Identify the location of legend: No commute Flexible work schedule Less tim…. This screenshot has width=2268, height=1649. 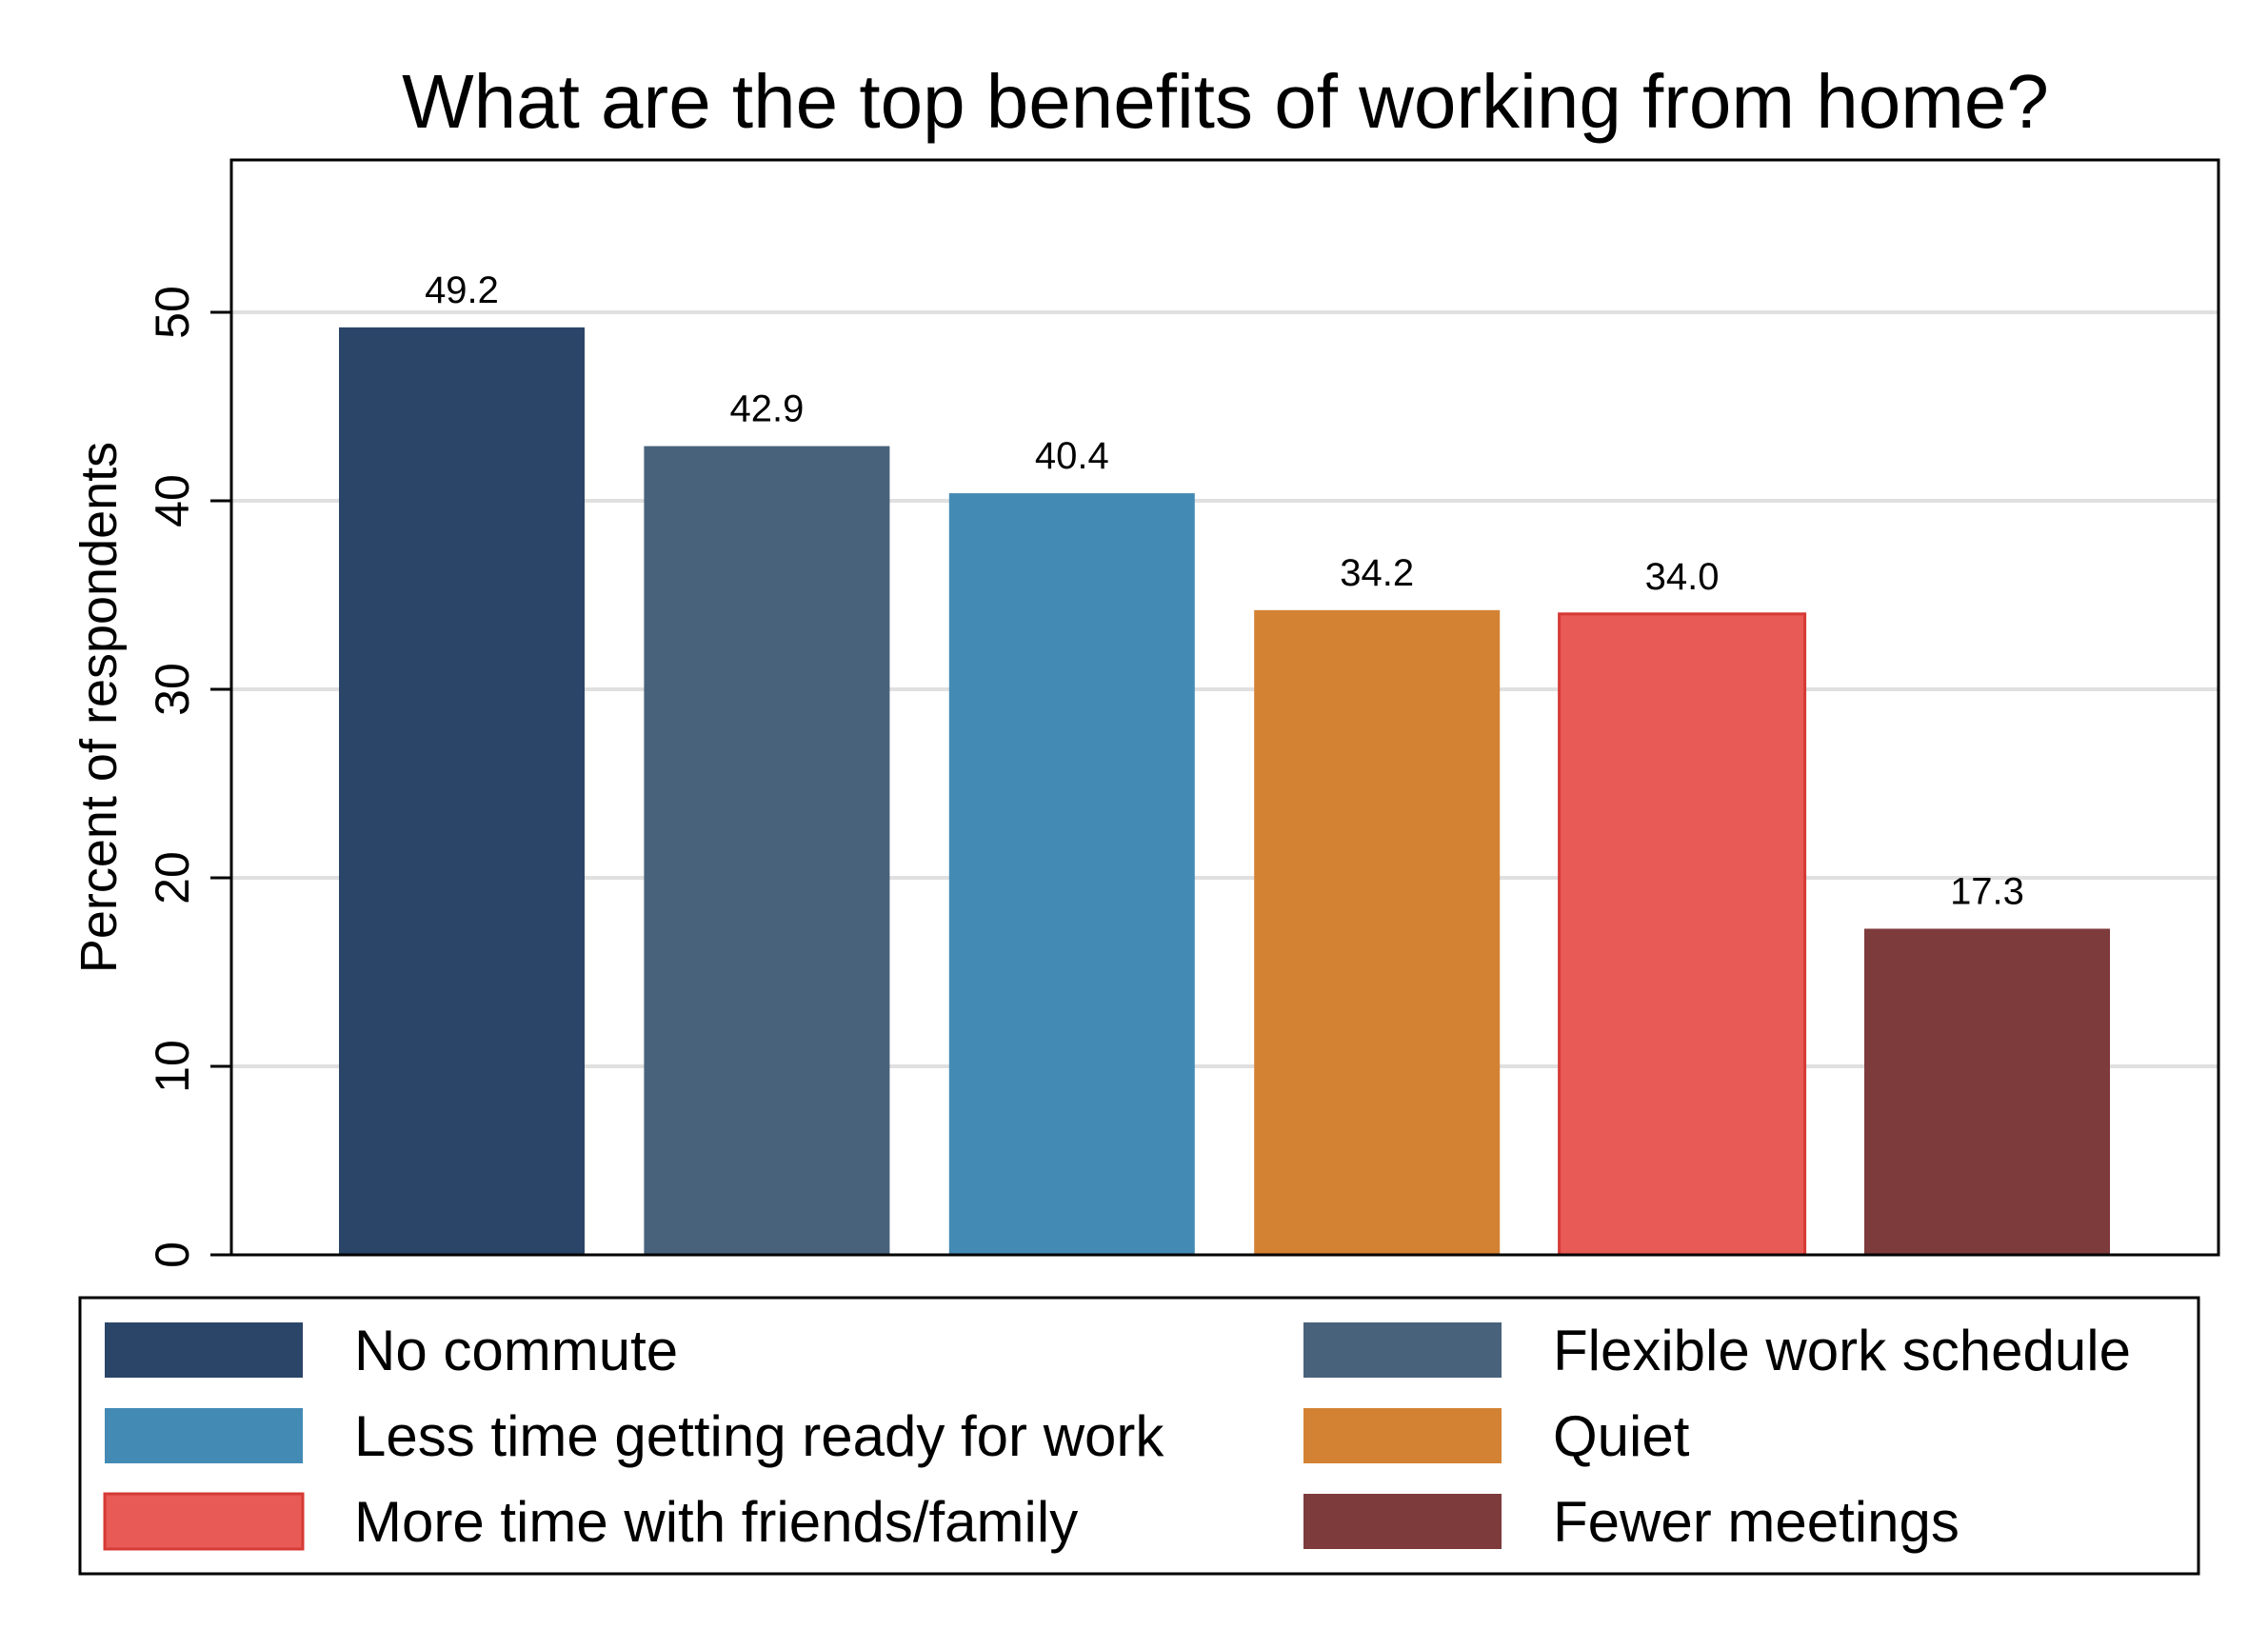
(1117, 1436).